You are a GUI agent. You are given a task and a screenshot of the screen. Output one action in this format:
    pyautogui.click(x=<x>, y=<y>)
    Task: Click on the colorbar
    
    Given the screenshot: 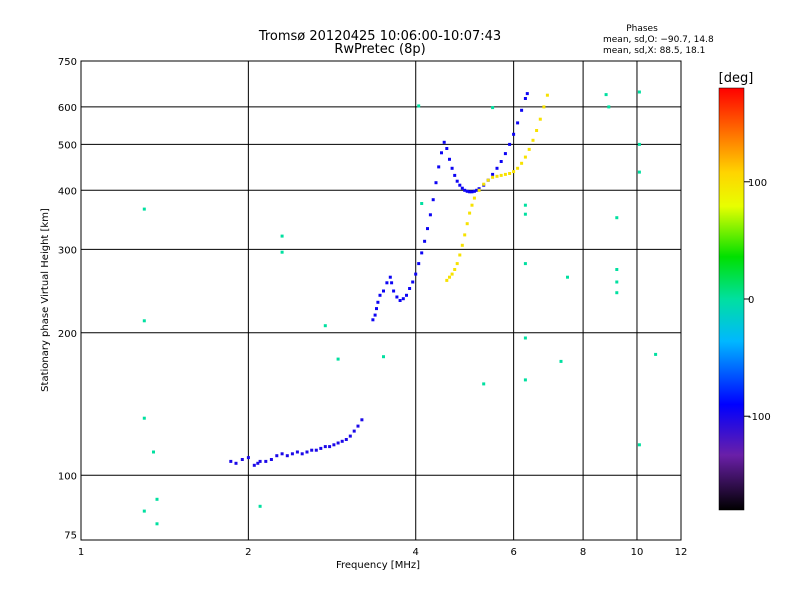 What is the action you would take?
    pyautogui.click(x=731, y=299)
    